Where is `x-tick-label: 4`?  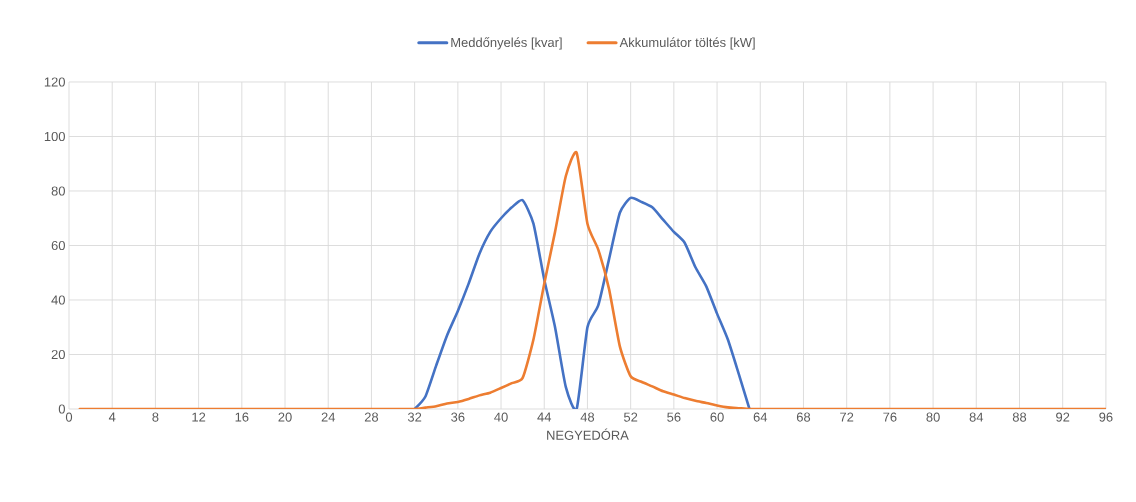
x-tick-label: 4 is located at coordinates (112, 417).